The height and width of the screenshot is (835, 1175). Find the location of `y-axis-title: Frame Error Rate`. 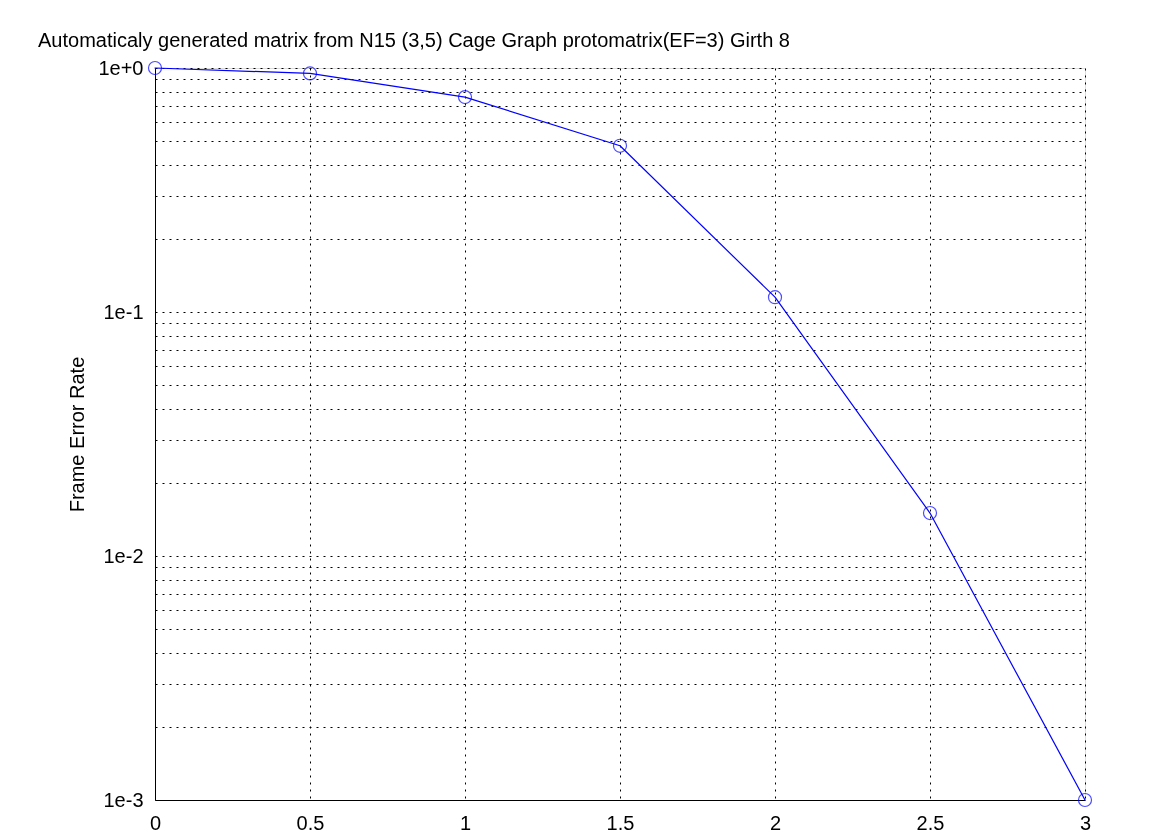

y-axis-title: Frame Error Rate is located at coordinates (77, 434).